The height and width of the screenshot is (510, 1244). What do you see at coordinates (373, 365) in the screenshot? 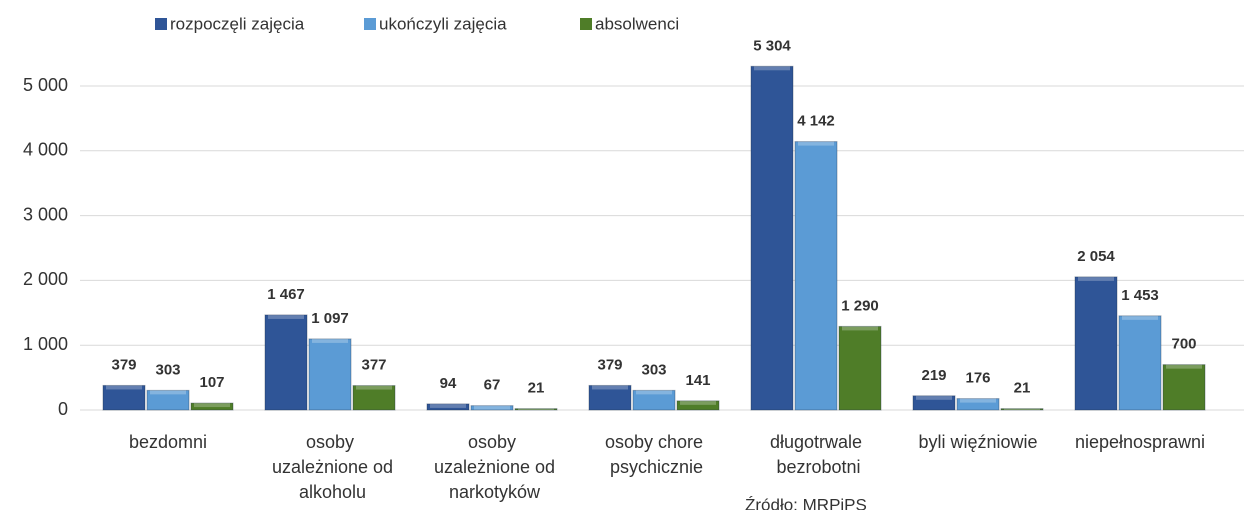
I see `data-label: 377` at bounding box center [373, 365].